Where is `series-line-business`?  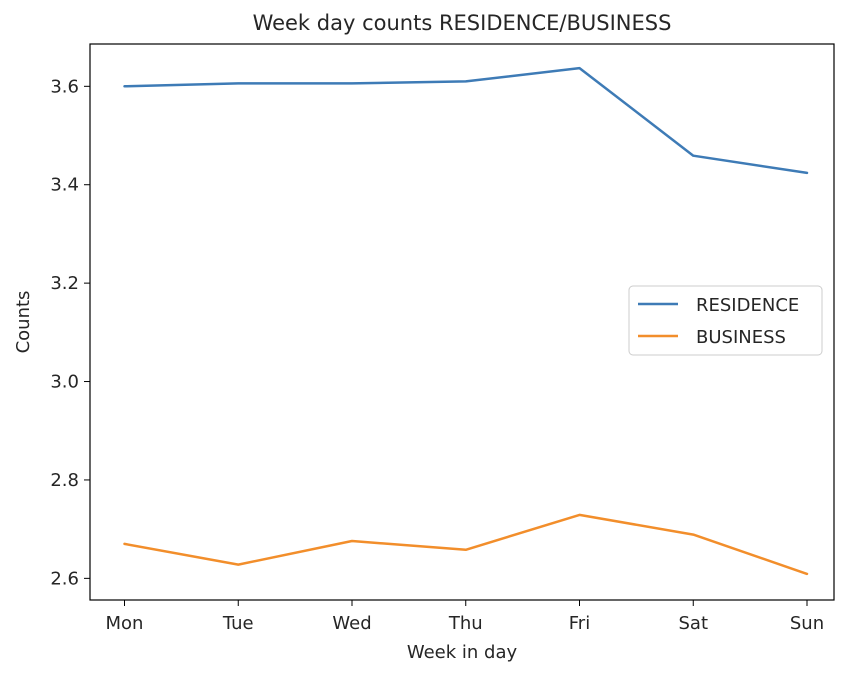
series-line-business is located at coordinates (466, 544).